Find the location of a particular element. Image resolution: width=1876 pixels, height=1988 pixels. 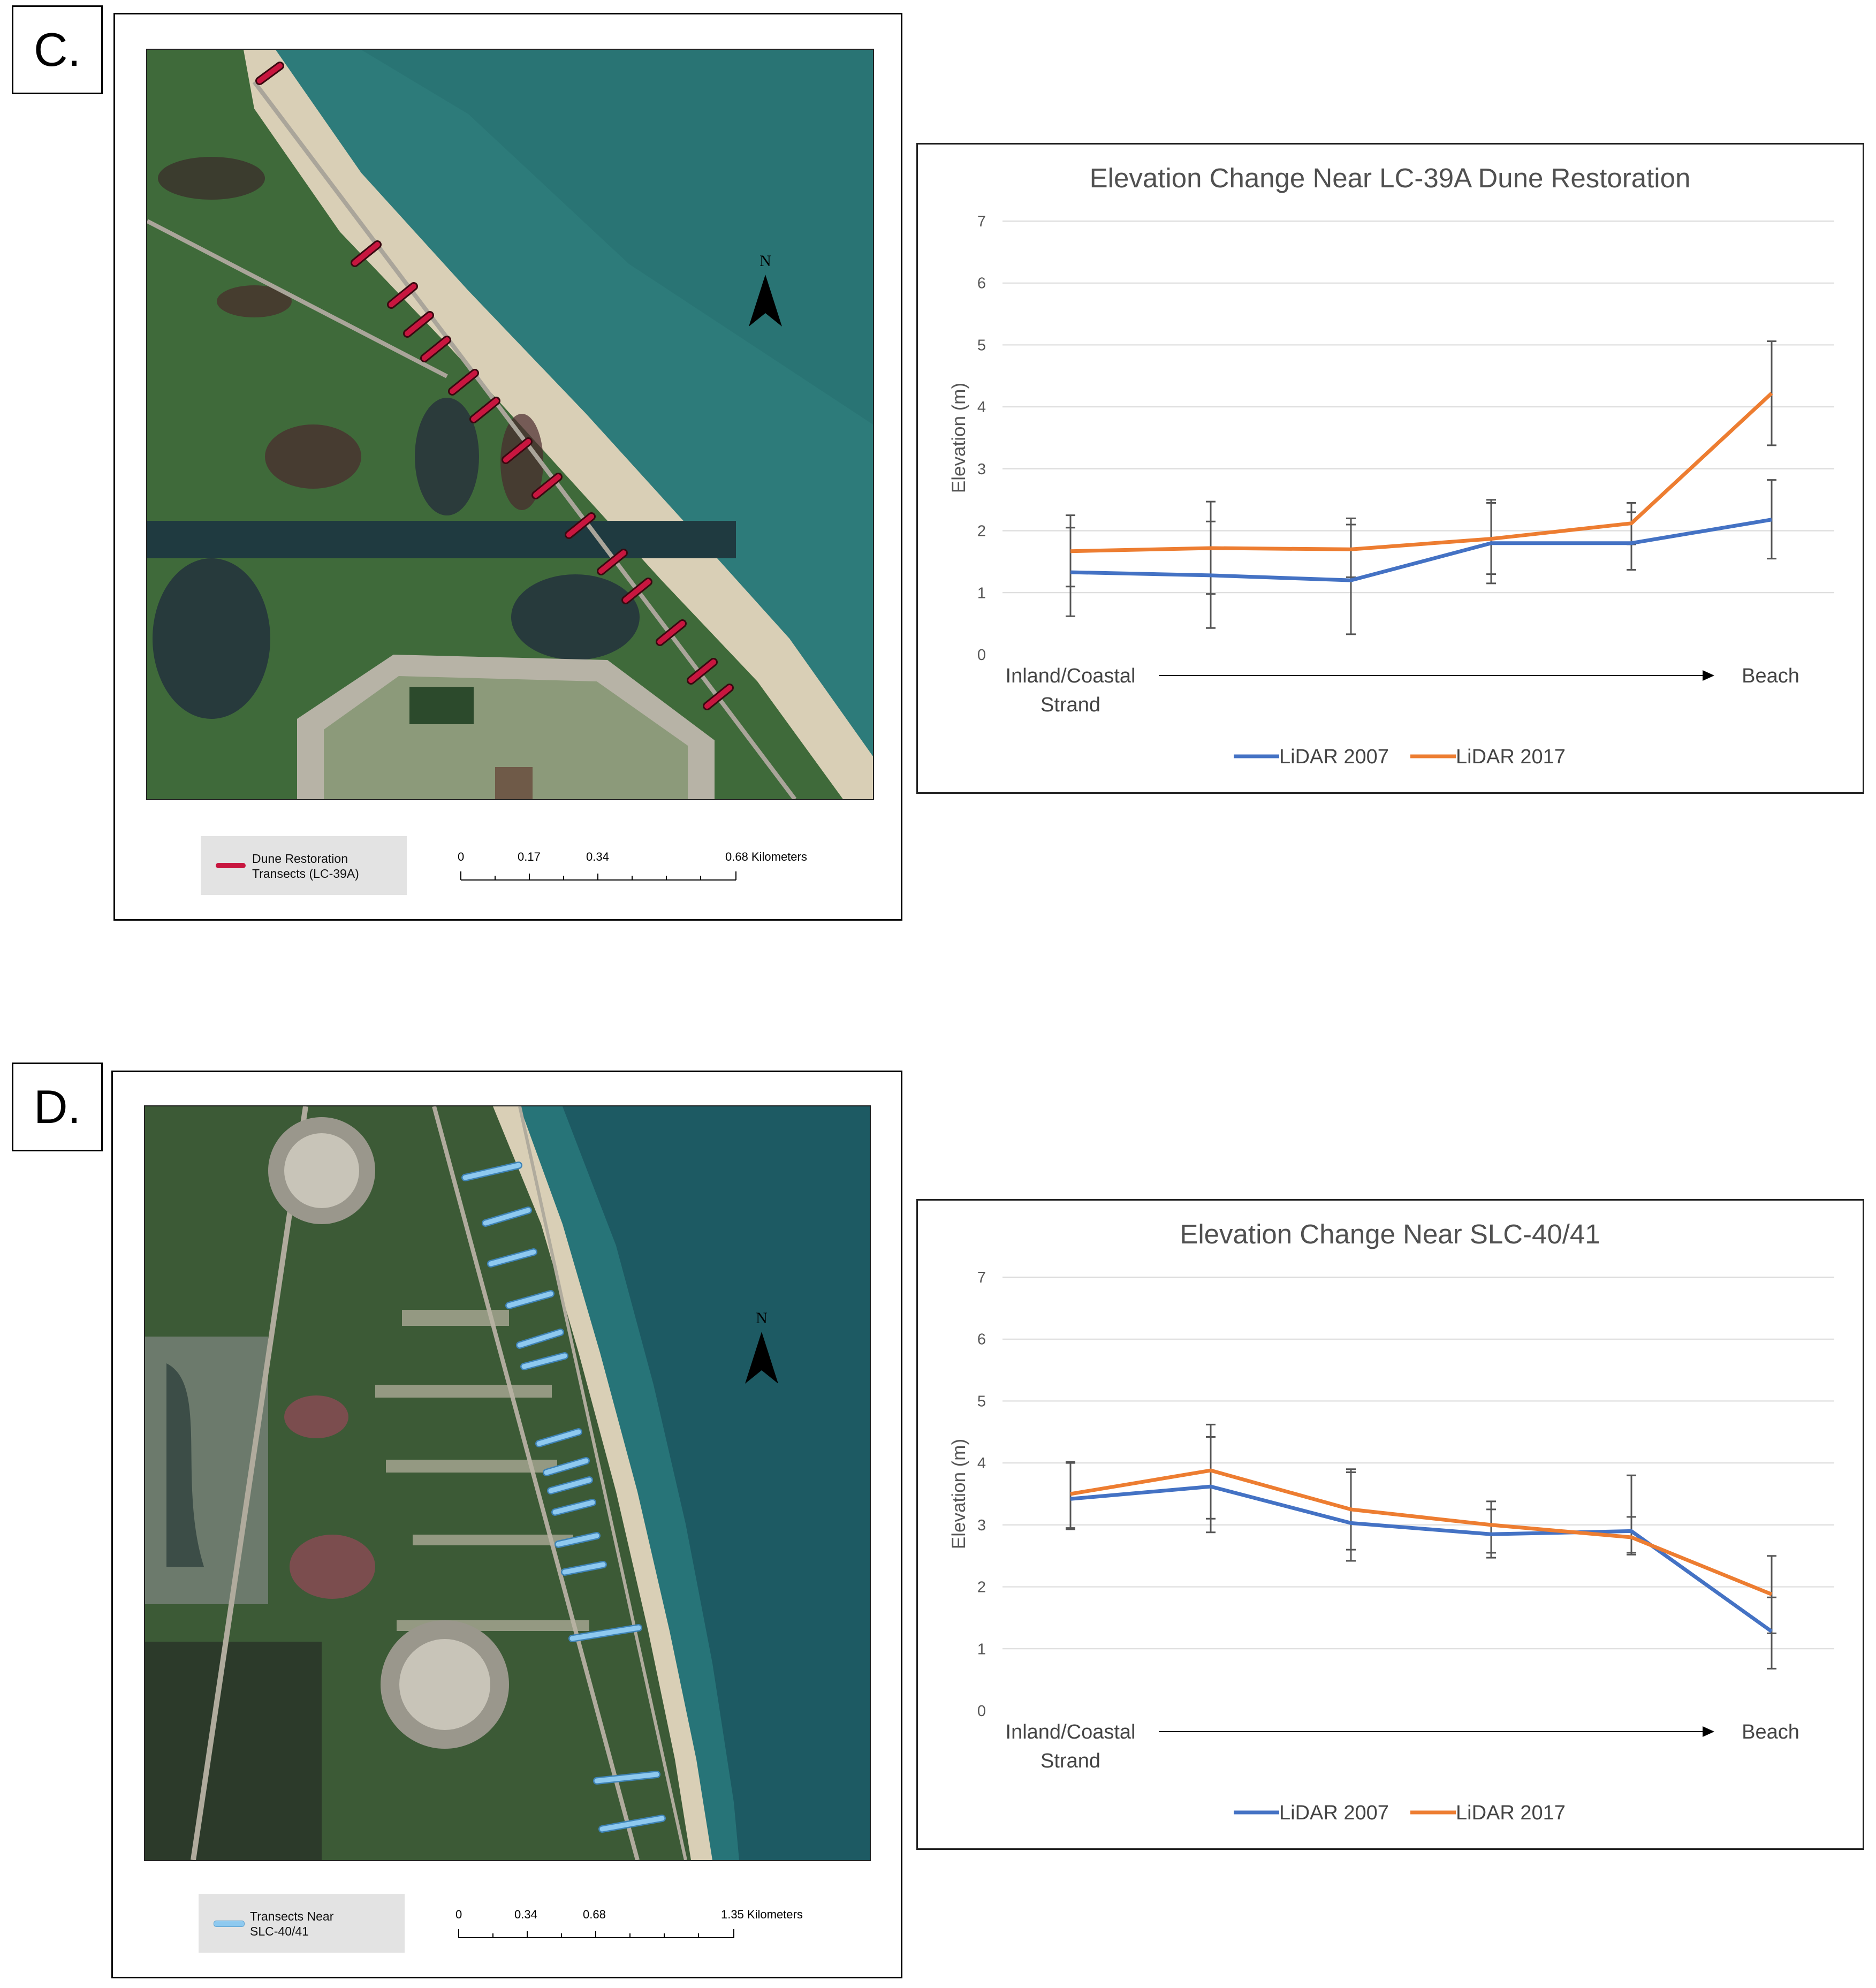

transect-overlay-c is located at coordinates (495, 386).